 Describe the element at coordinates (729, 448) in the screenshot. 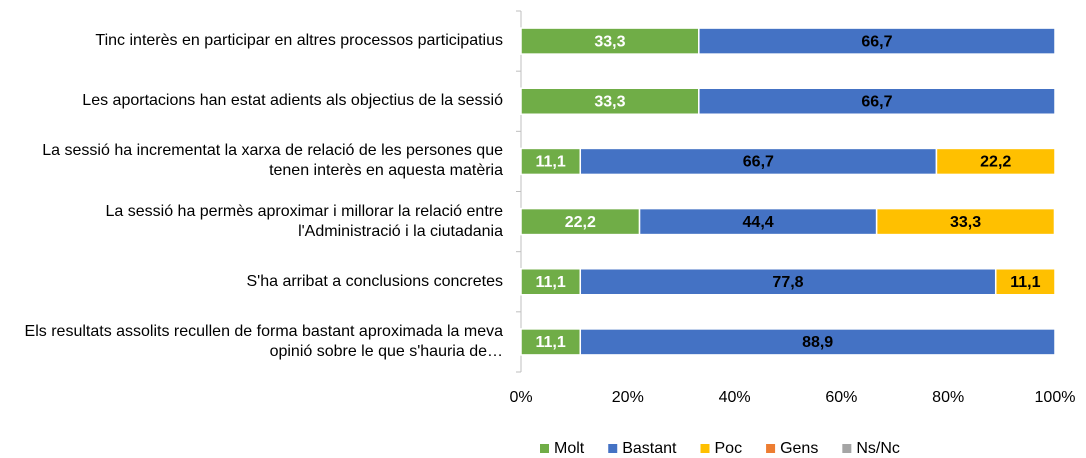

I see `legend-label: Poc` at that location.